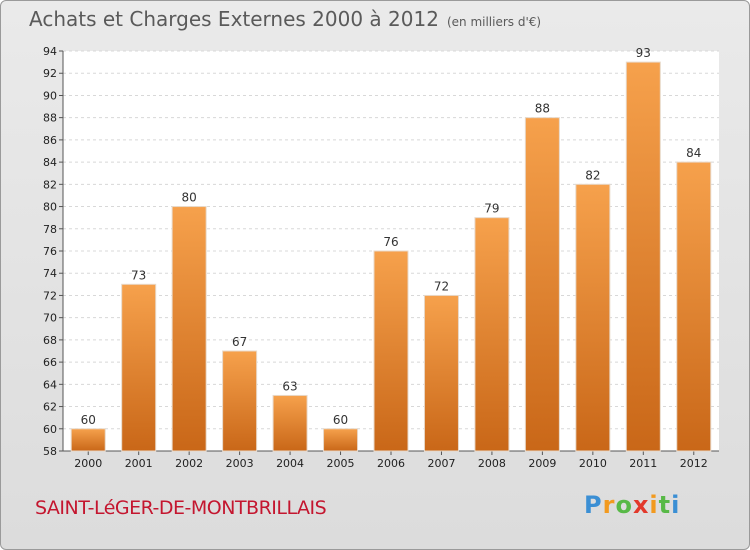 The image size is (750, 550). Describe the element at coordinates (239, 342) in the screenshot. I see `value-label-2003: 67` at that location.